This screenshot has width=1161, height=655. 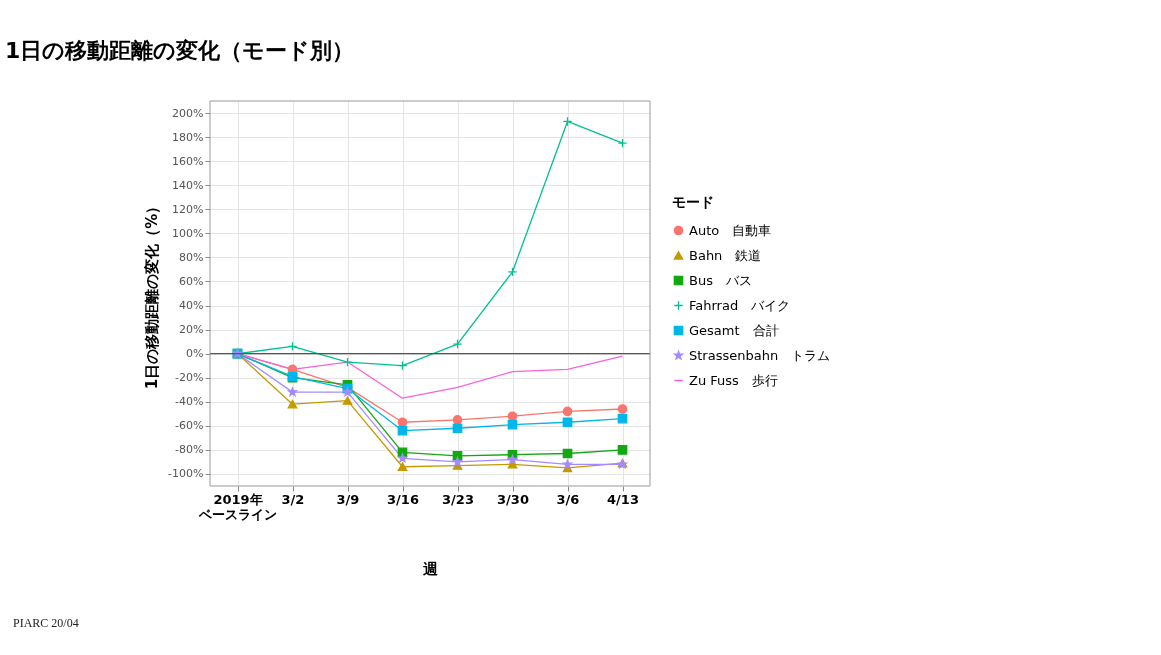 I want to click on y-tick-label: -40%, so click(x=189, y=402).